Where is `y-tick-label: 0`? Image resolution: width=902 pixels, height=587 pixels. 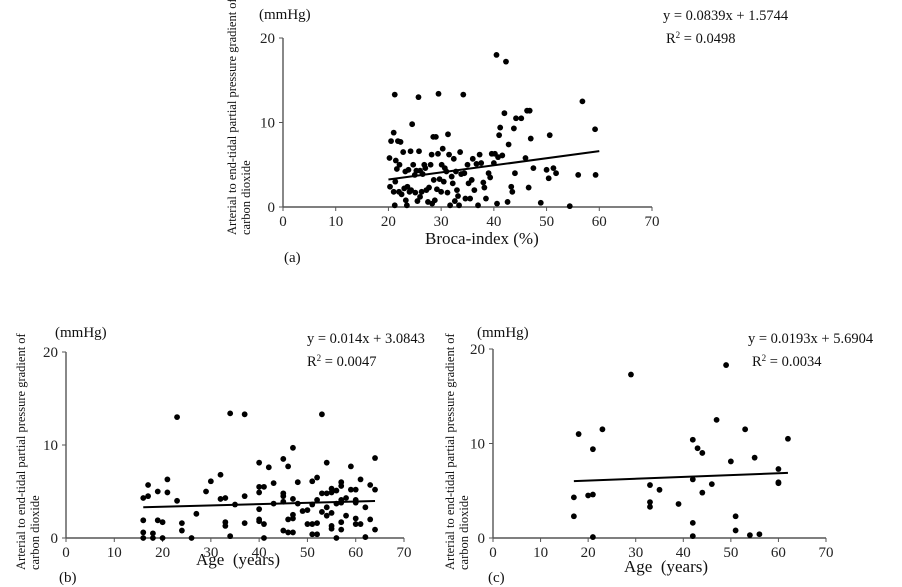 y-tick-label: 0 is located at coordinates (272, 208).